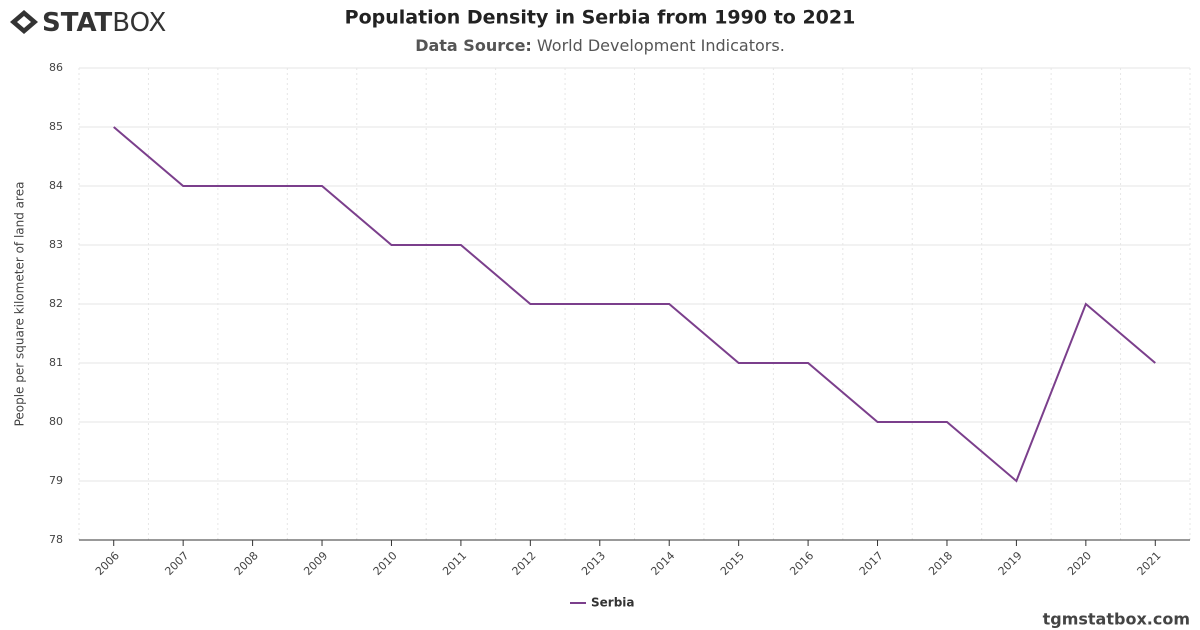  Describe the element at coordinates (524, 563) in the screenshot. I see `x-tick-label: 2012` at that location.